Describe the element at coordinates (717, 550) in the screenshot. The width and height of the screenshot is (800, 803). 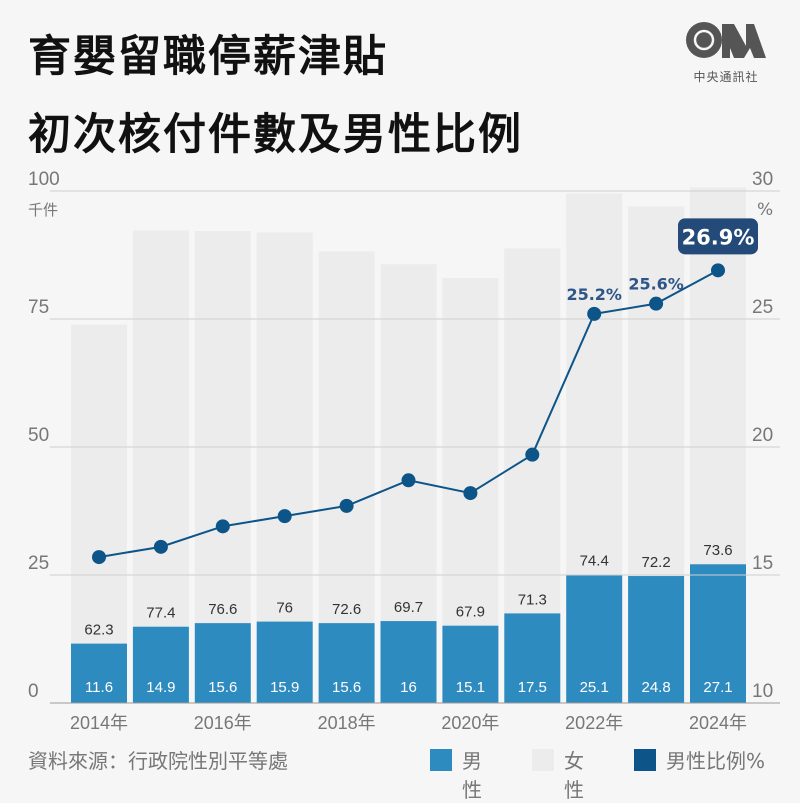
I see `bar-female-label: 73.6` at that location.